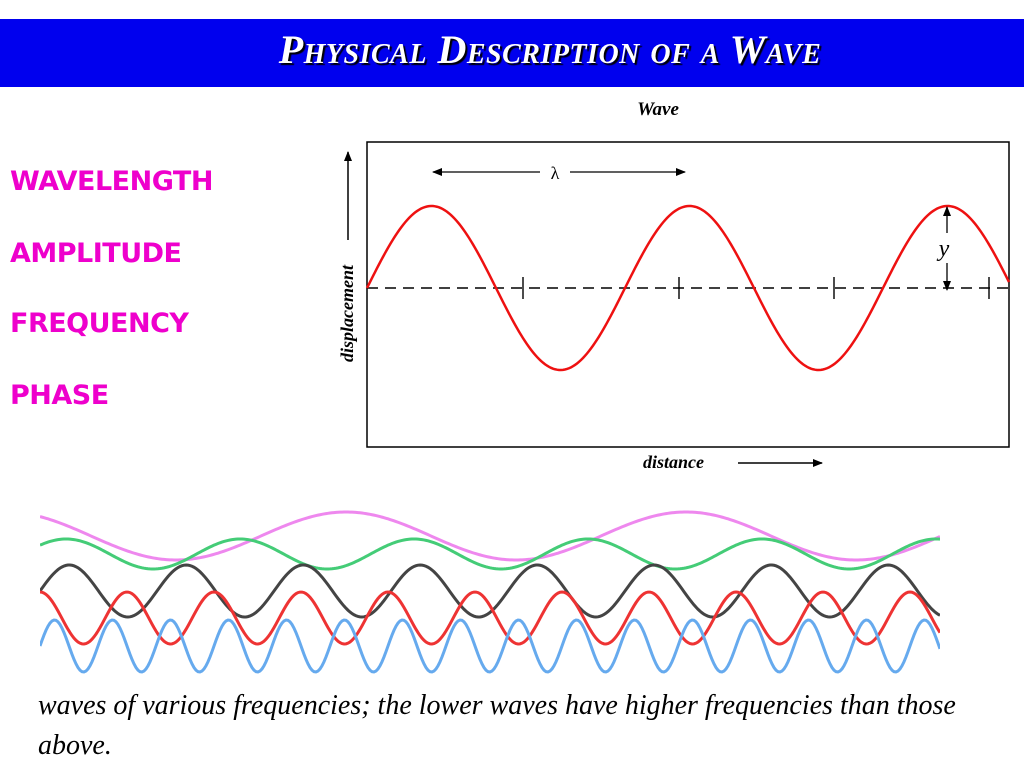  I want to click on wavelength-label: λ, so click(555, 173).